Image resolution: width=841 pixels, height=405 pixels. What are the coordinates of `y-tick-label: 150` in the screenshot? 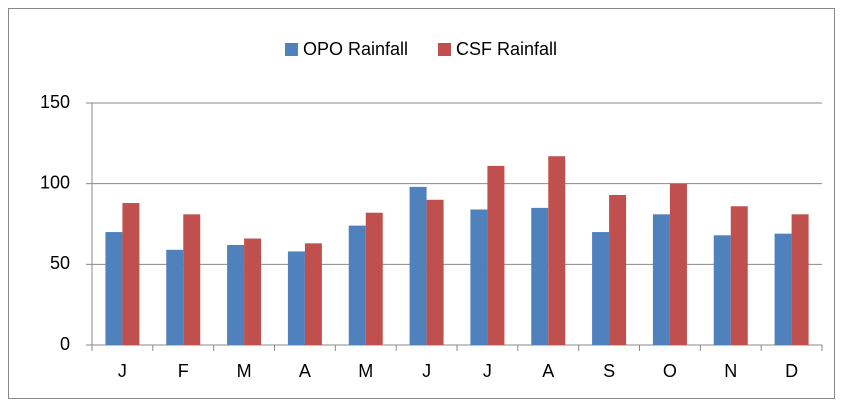 It's located at (55, 102).